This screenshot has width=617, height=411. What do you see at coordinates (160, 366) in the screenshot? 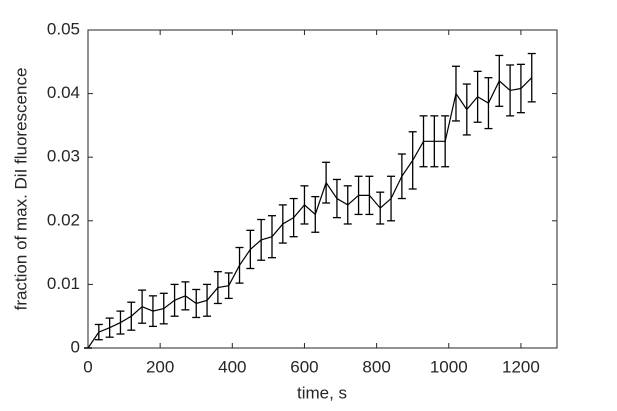
I see `x-tick-label: 200` at bounding box center [160, 366].